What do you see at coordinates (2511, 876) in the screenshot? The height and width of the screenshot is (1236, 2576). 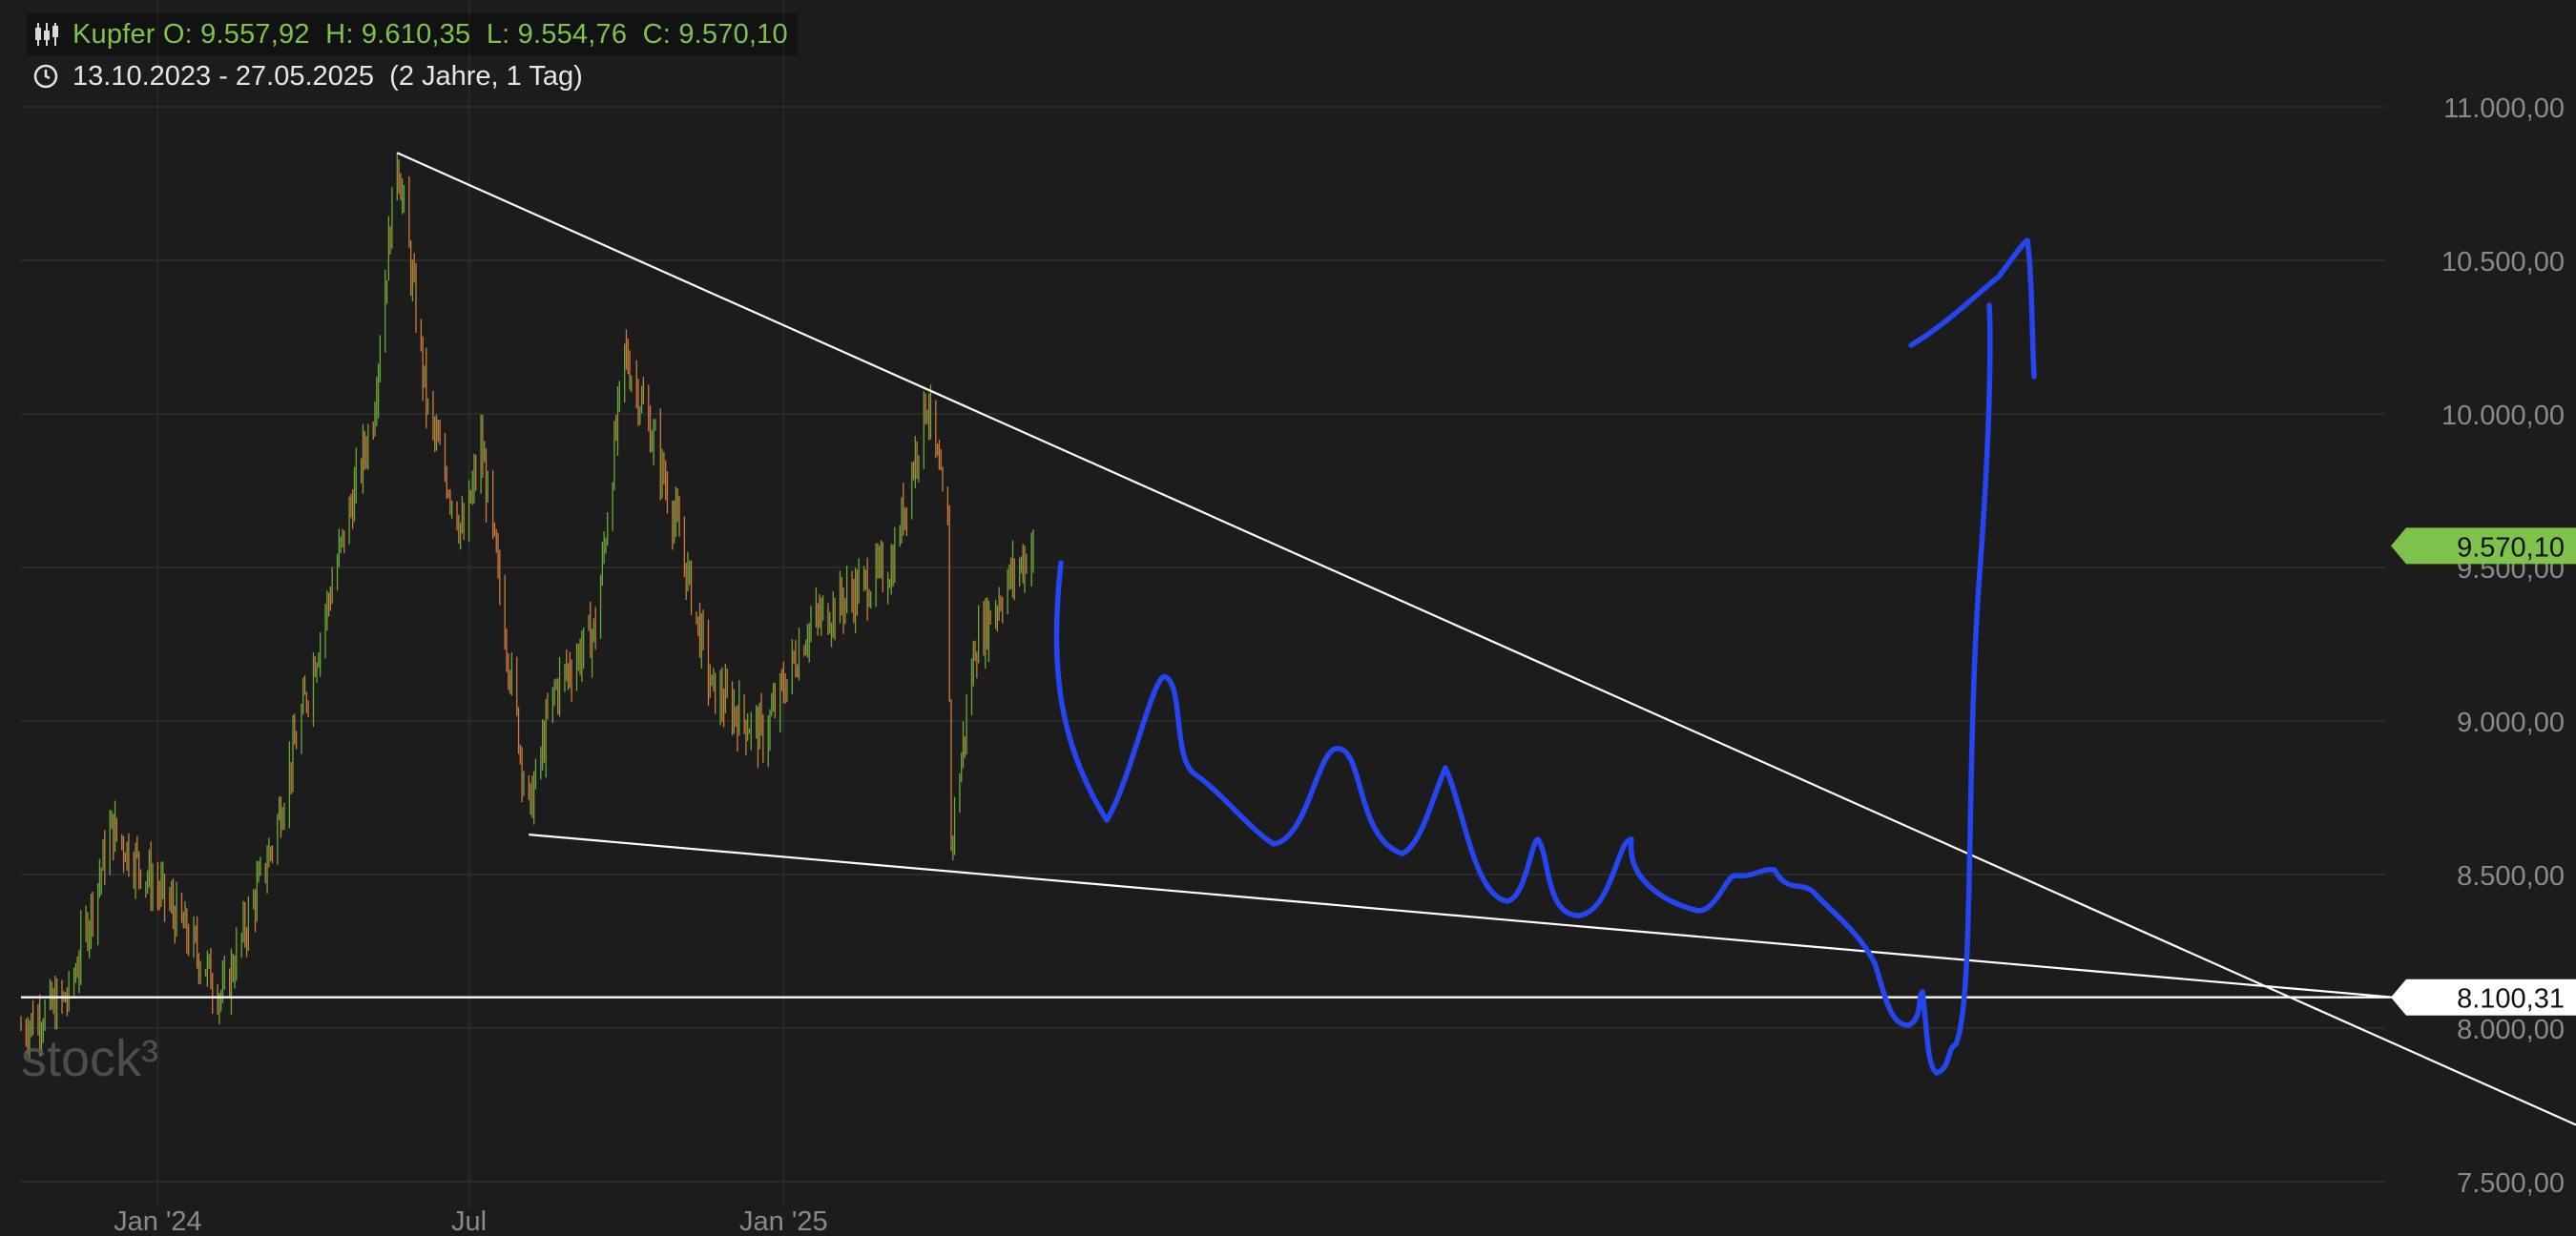 I see `y-tick-label: 8.500,00` at bounding box center [2511, 876].